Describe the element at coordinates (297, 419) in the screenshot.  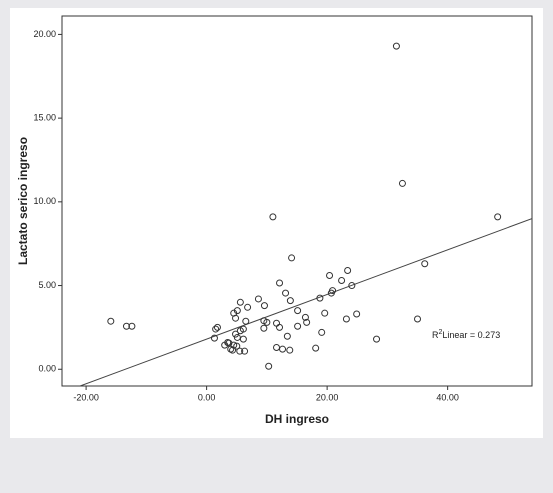
I see `x-axis-title: DH ingreso` at that location.